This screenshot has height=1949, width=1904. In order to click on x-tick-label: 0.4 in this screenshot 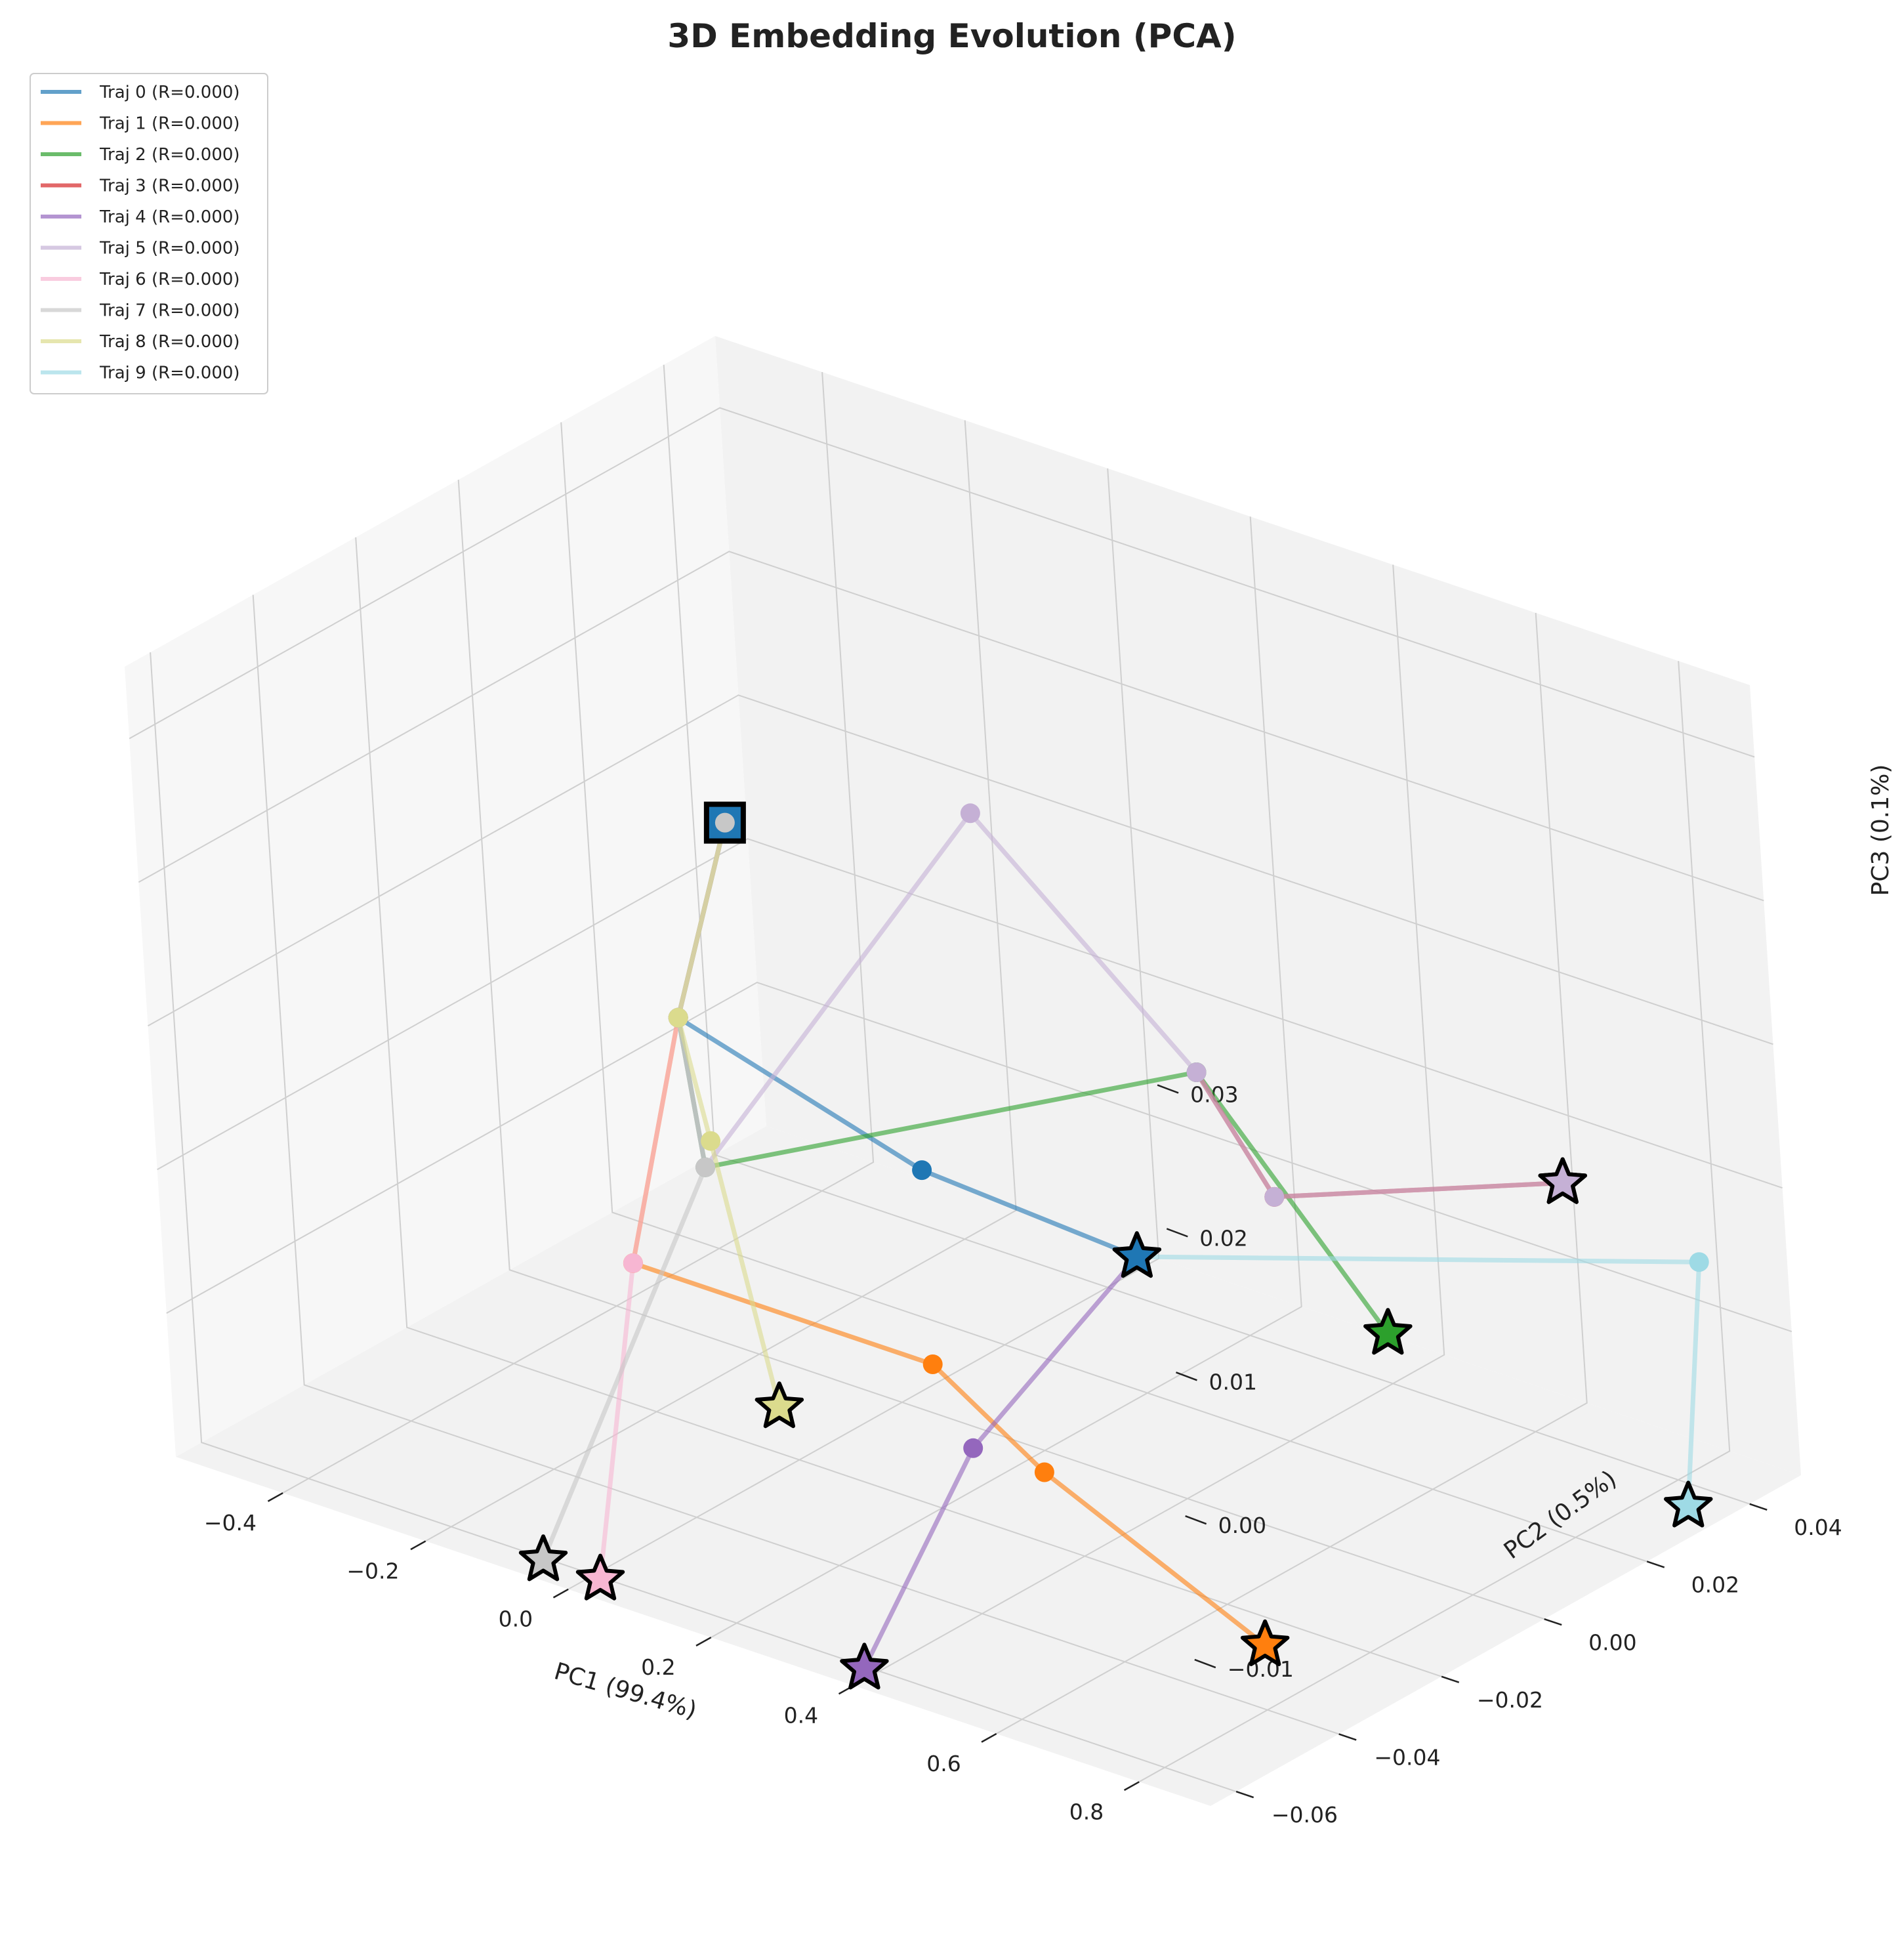, I will do `click(801, 1716)`.